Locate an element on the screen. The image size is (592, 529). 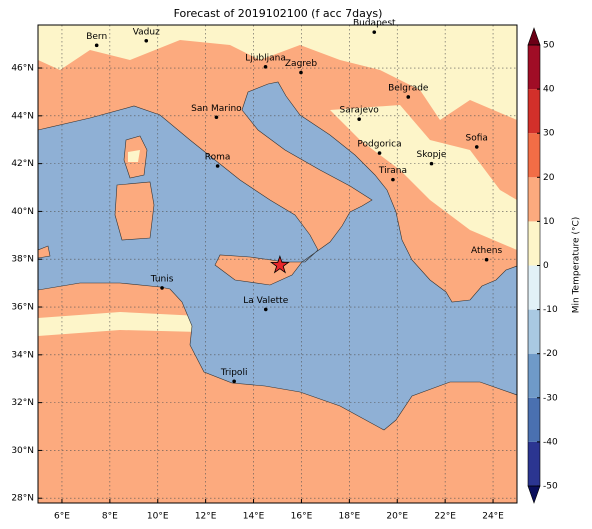
colorbar-label: Min Temperature (°C) is located at coordinates (577, 265).